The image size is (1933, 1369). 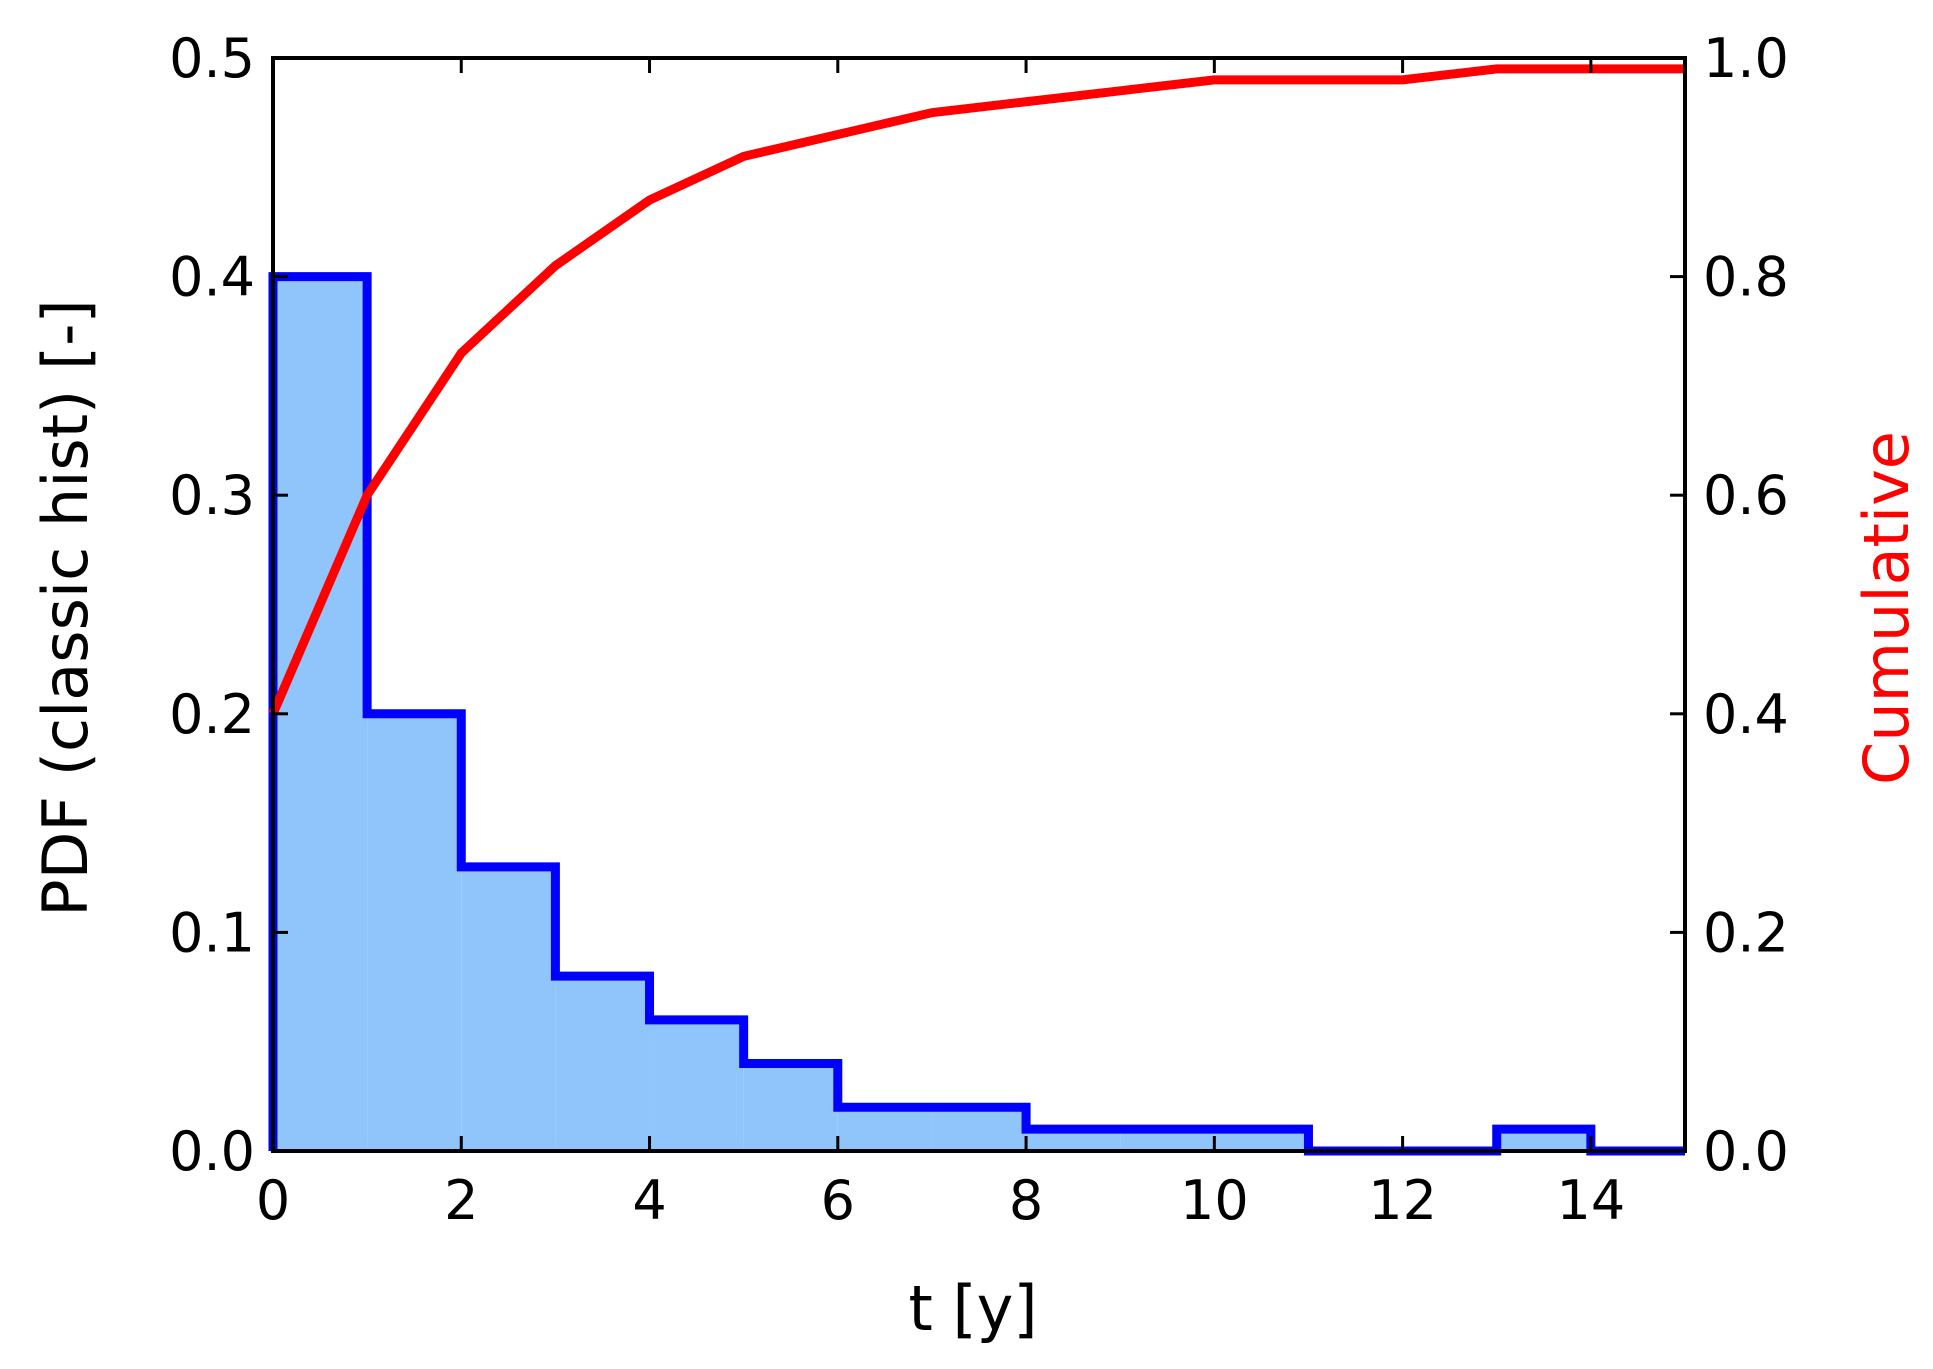 I want to click on y2-tick-label: 1.0, so click(x=1746, y=58).